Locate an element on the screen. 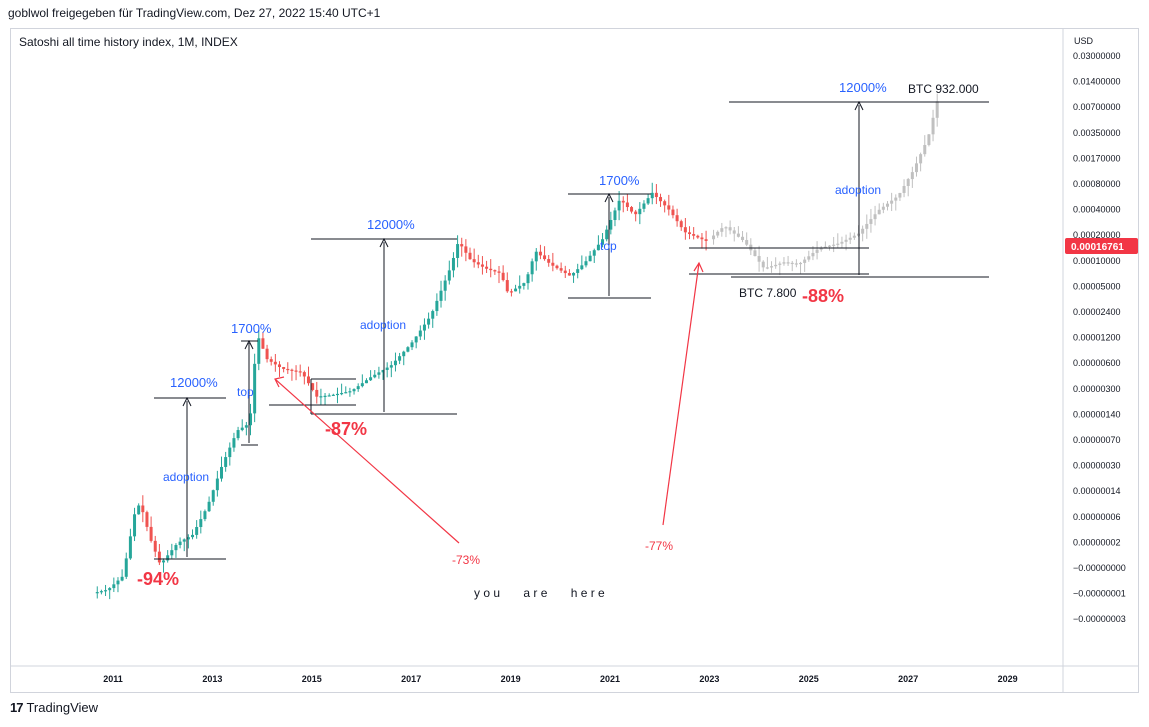 The height and width of the screenshot is (727, 1149). top-label-1: top is located at coordinates (245, 392).